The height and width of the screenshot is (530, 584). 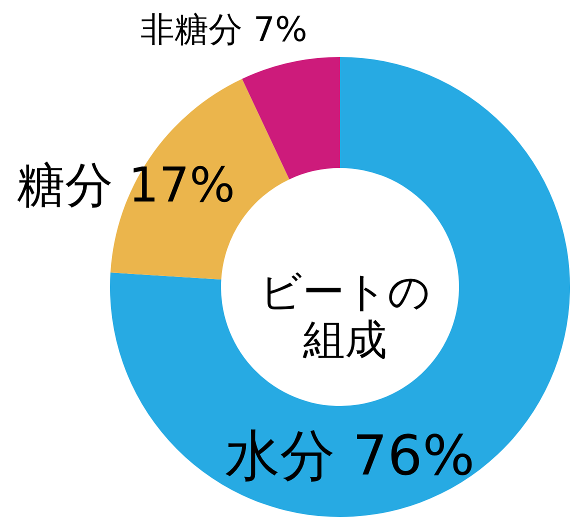 I want to click on slice-label: 水分 76%, so click(x=349, y=456).